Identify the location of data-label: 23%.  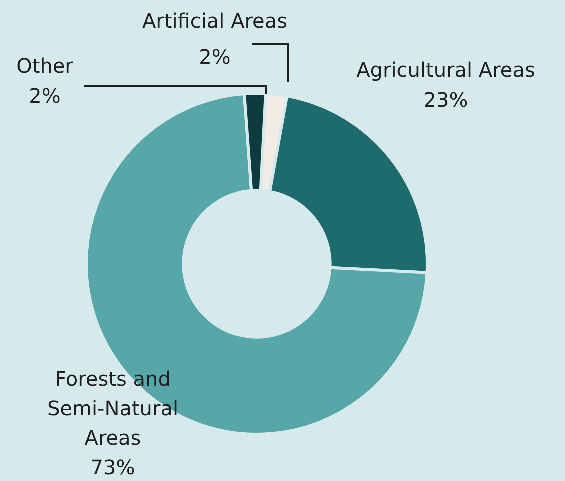
(446, 100).